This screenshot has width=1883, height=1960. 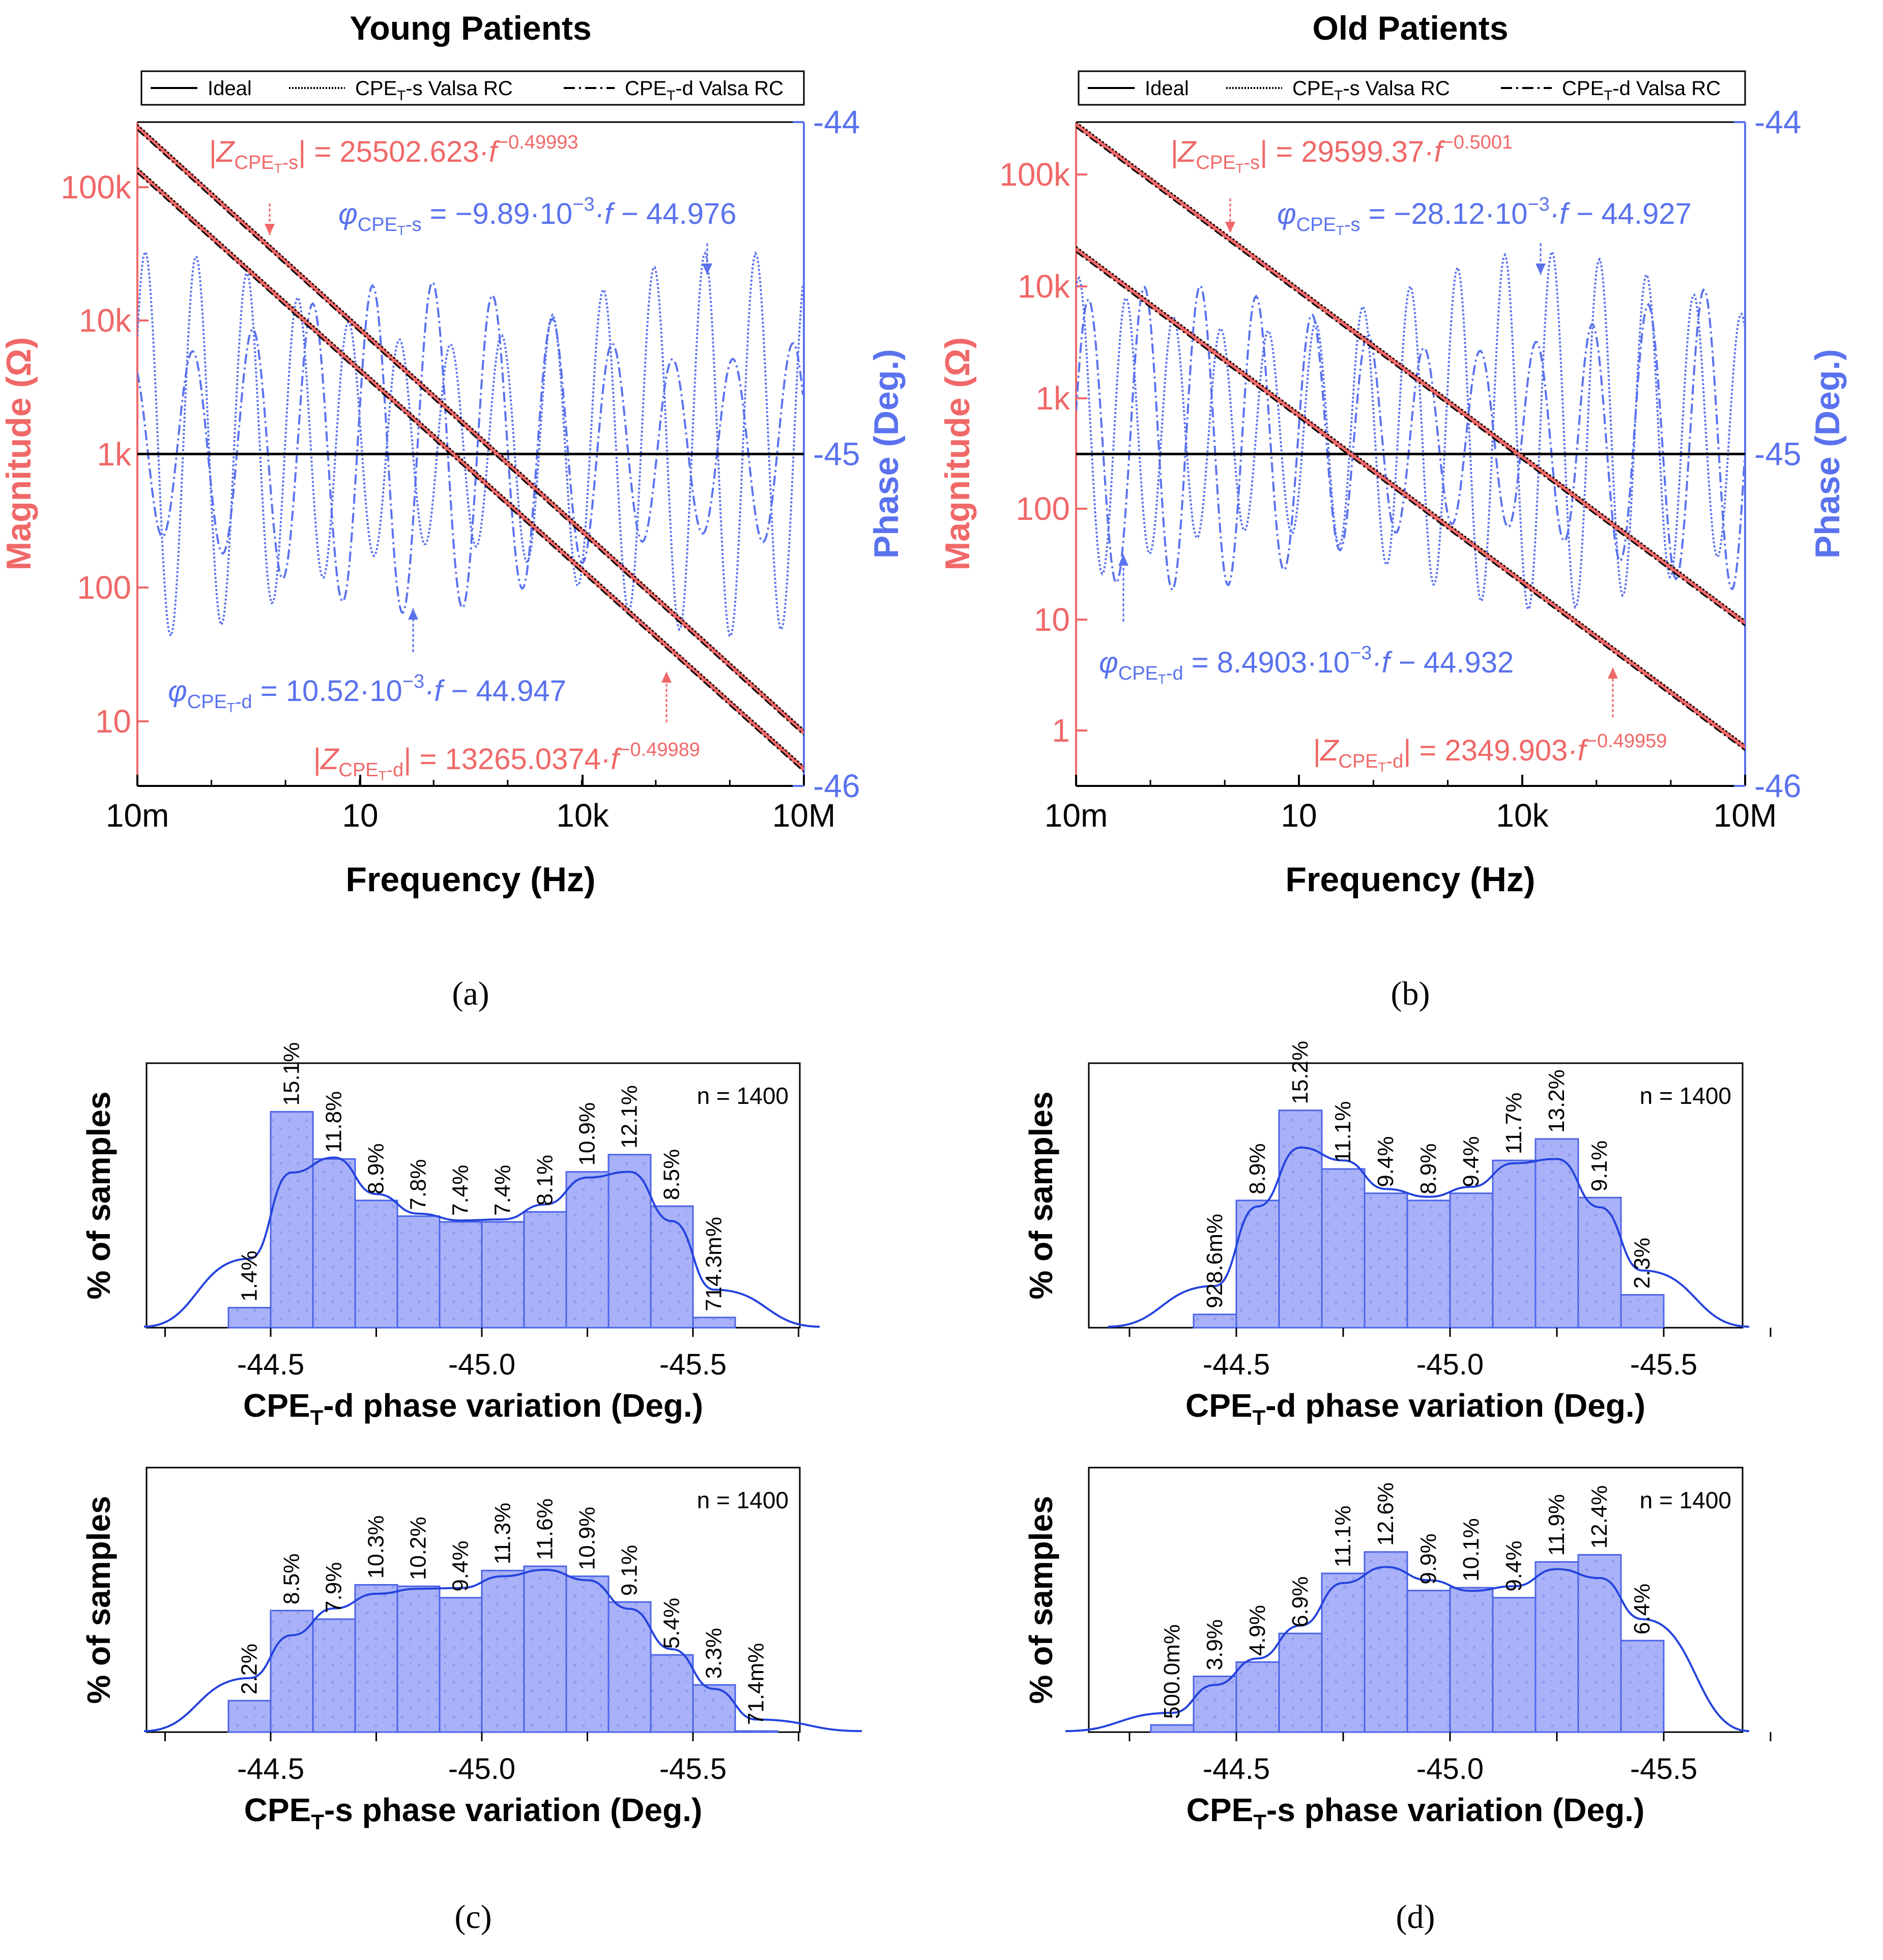 What do you see at coordinates (1415, 1917) in the screenshot?
I see `panel-caption: (d)` at bounding box center [1415, 1917].